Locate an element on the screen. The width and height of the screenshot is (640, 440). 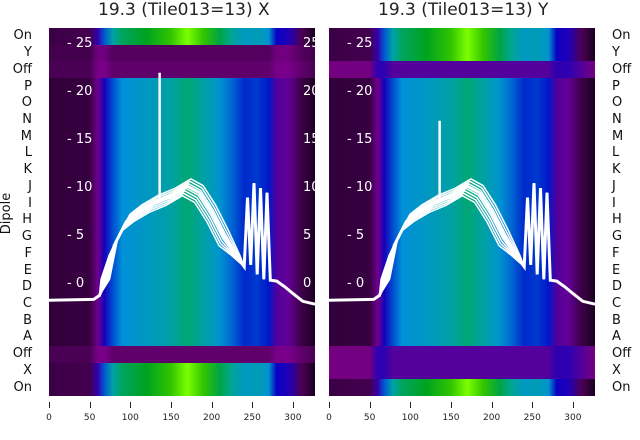
x-tick-label: 100 is located at coordinates (130, 418).